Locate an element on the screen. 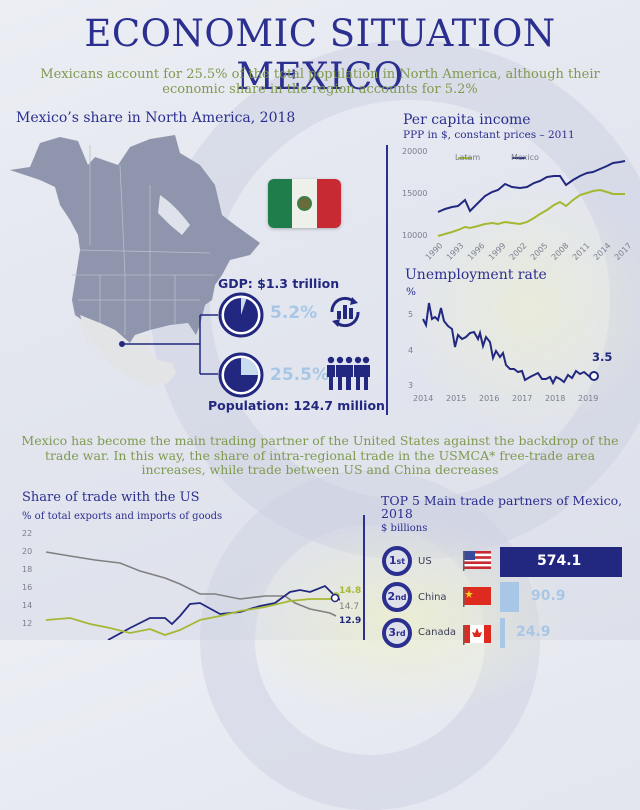  rank-badge: 1st is located at coordinates (397, 561).